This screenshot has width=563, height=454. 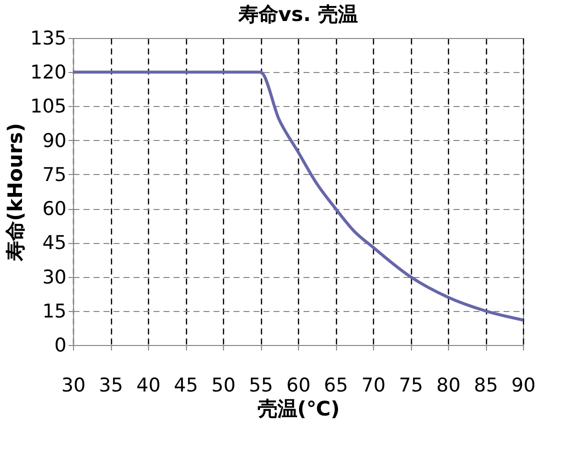 I want to click on x-tick-label: 35, so click(x=111, y=385).